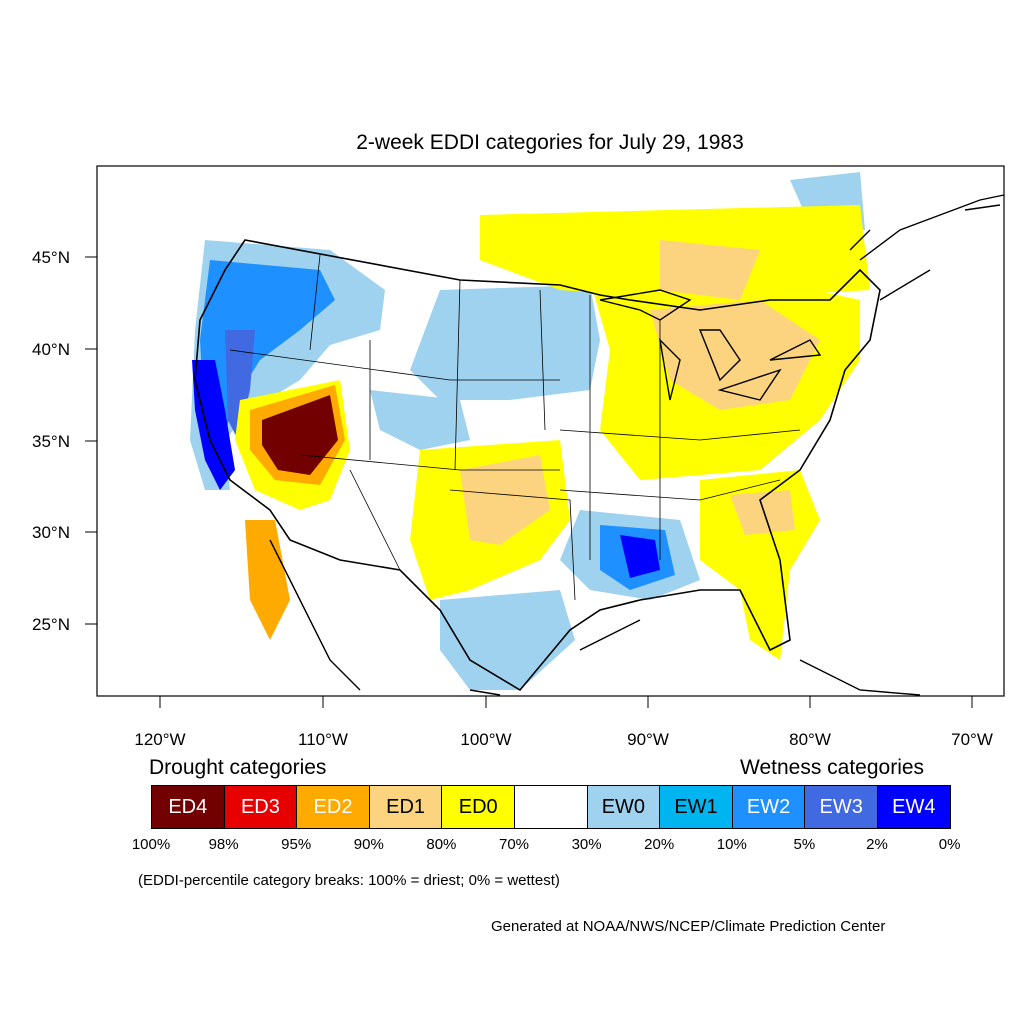 Image resolution: width=1024 pixels, height=1024 pixels. I want to click on legend-box-ew3: EW3, so click(841, 807).